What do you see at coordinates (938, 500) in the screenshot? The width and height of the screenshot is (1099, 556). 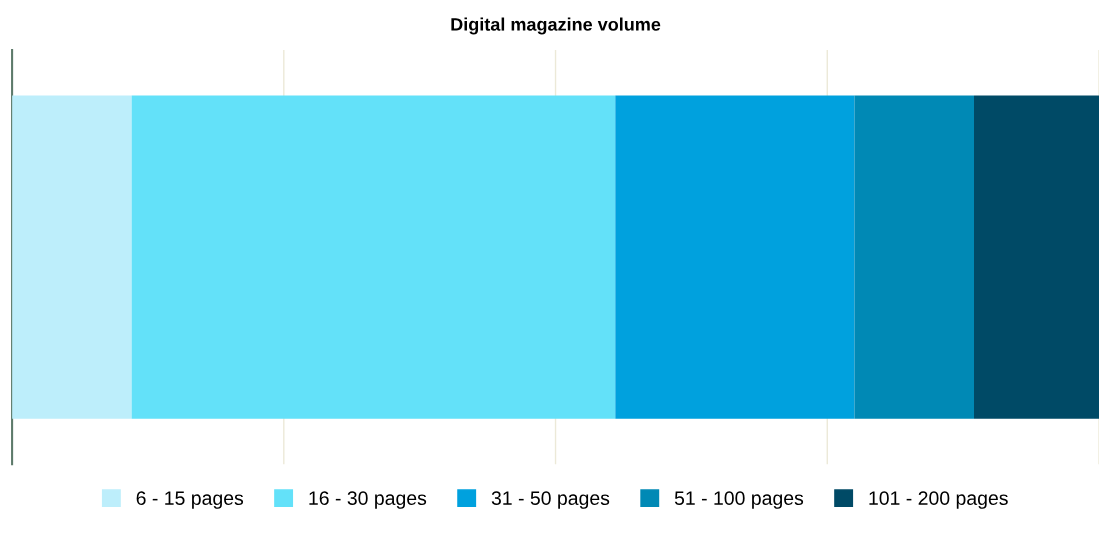 I see `legend-label: 101 - 200 pages` at bounding box center [938, 500].